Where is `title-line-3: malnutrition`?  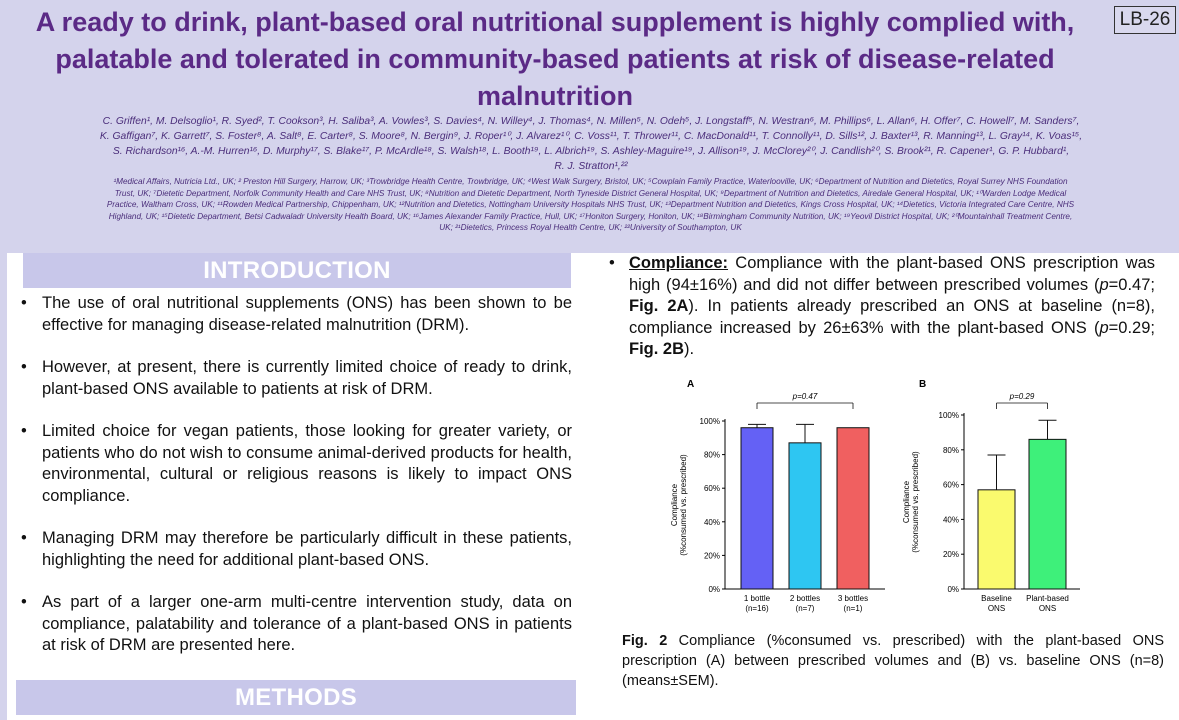 title-line-3: malnutrition is located at coordinates (555, 96).